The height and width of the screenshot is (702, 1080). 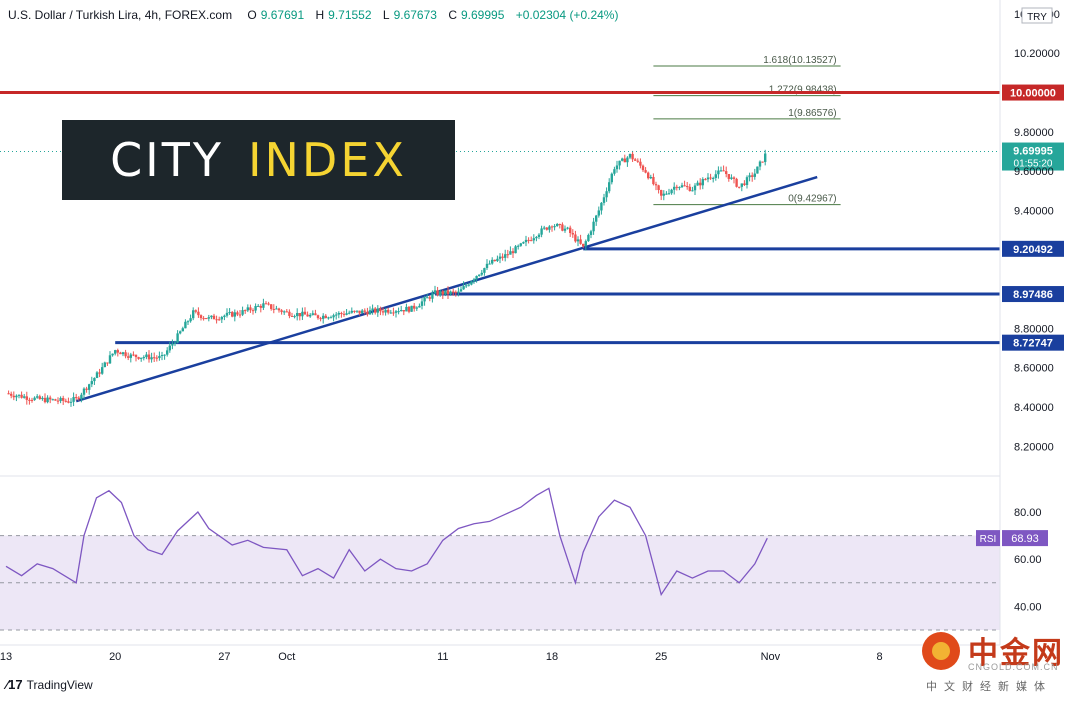 I want to click on price-tick-label: 9.60000, so click(x=1034, y=172).